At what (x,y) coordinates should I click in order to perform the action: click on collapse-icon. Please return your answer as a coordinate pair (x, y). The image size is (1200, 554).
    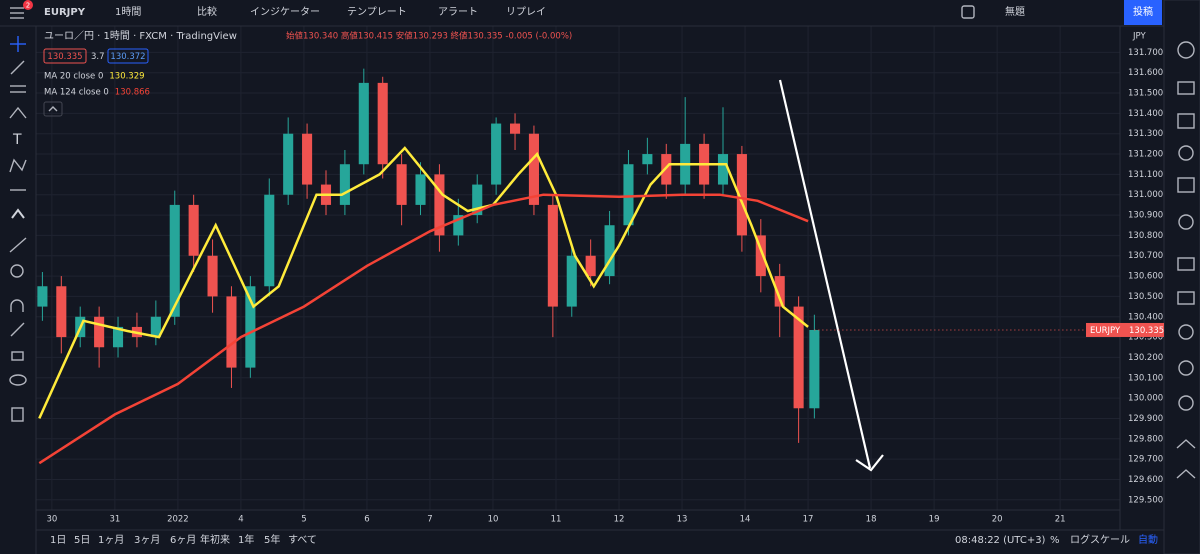
    Looking at the image, I should click on (53, 109).